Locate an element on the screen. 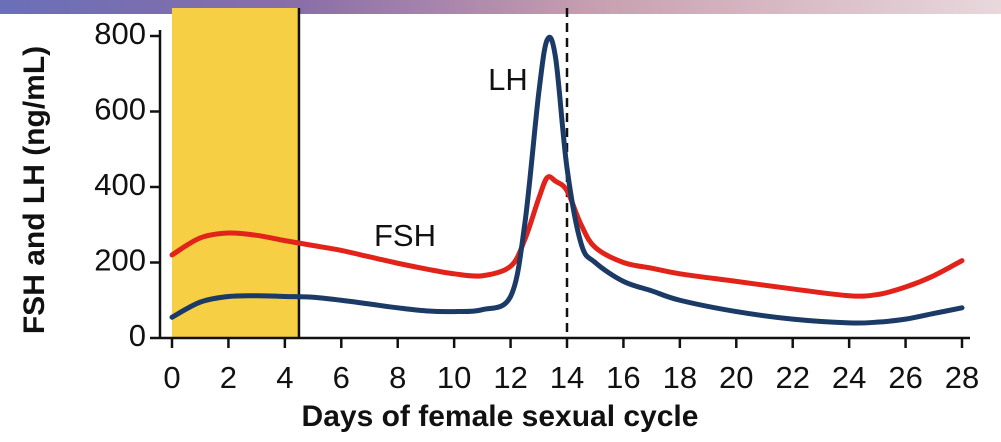 Image resolution: width=1001 pixels, height=442 pixels. x-tick-label: 14 is located at coordinates (567, 377).